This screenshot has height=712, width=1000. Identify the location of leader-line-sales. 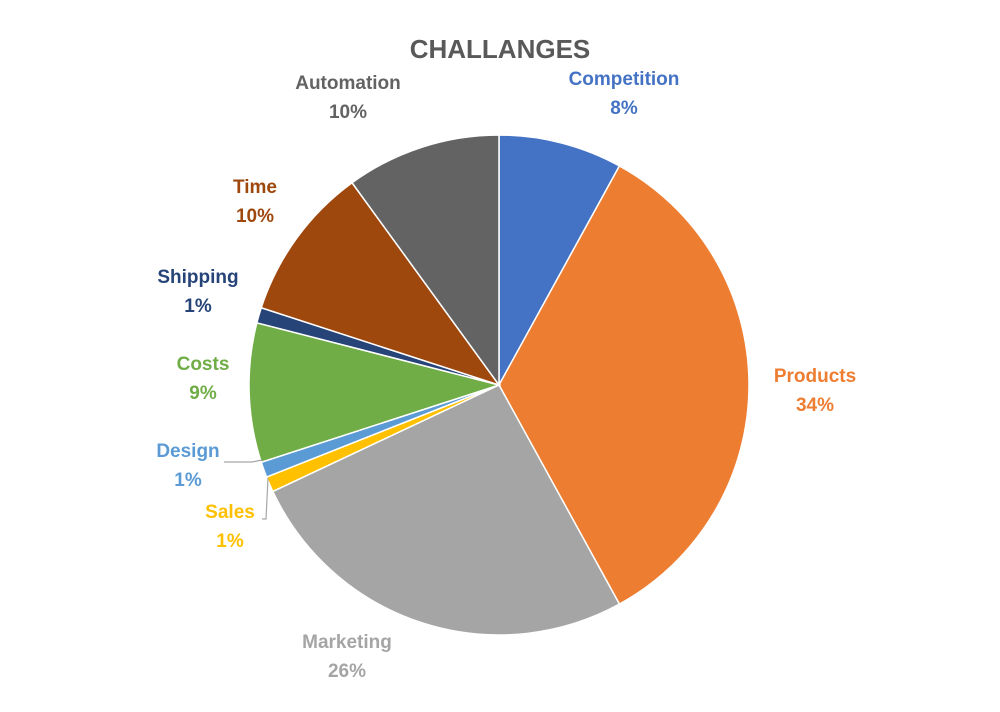
(265, 498).